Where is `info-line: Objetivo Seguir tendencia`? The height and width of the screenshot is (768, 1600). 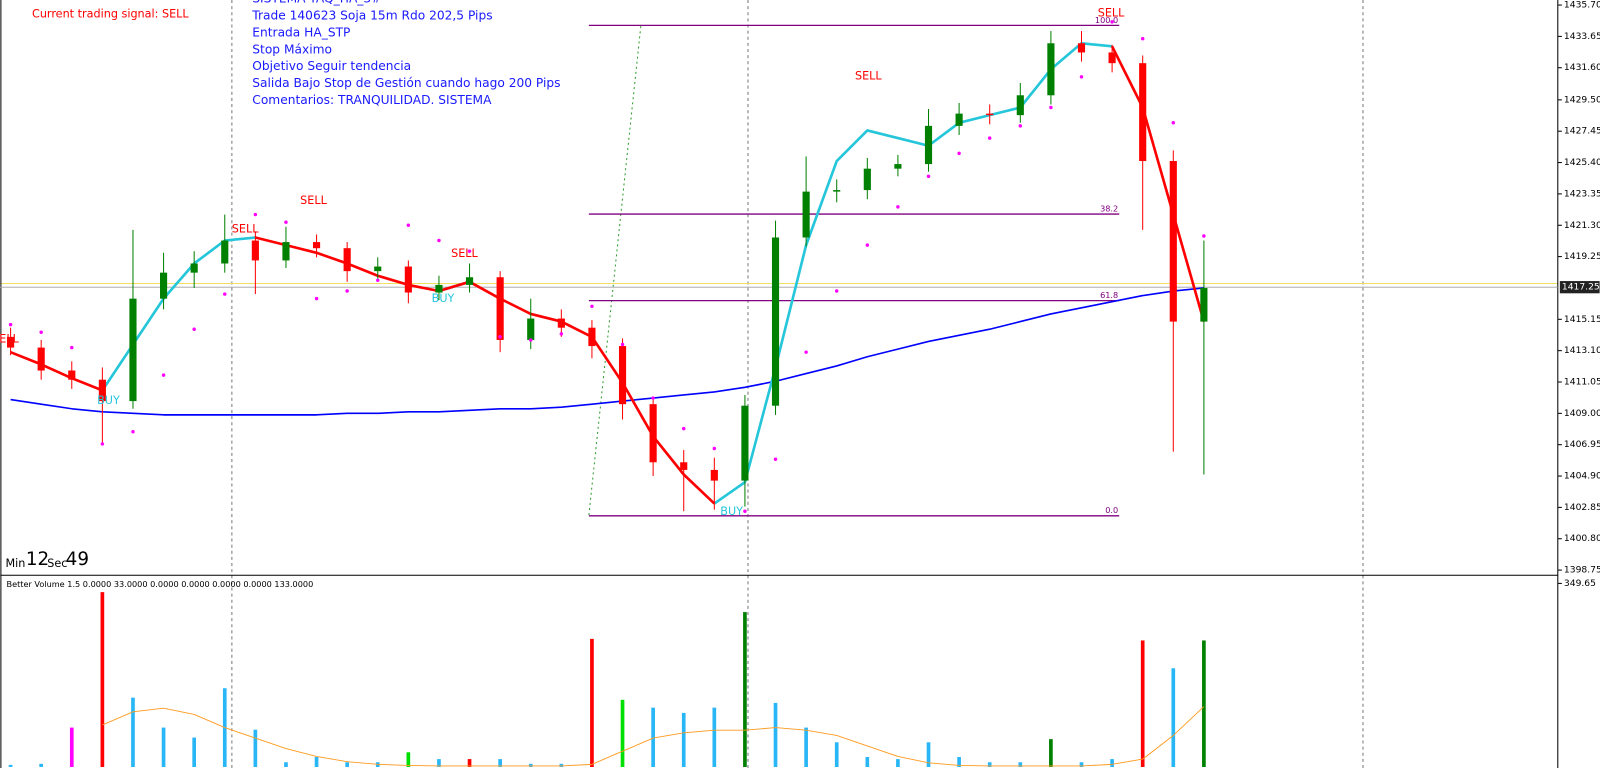
info-line: Objetivo Seguir tendencia is located at coordinates (331, 66).